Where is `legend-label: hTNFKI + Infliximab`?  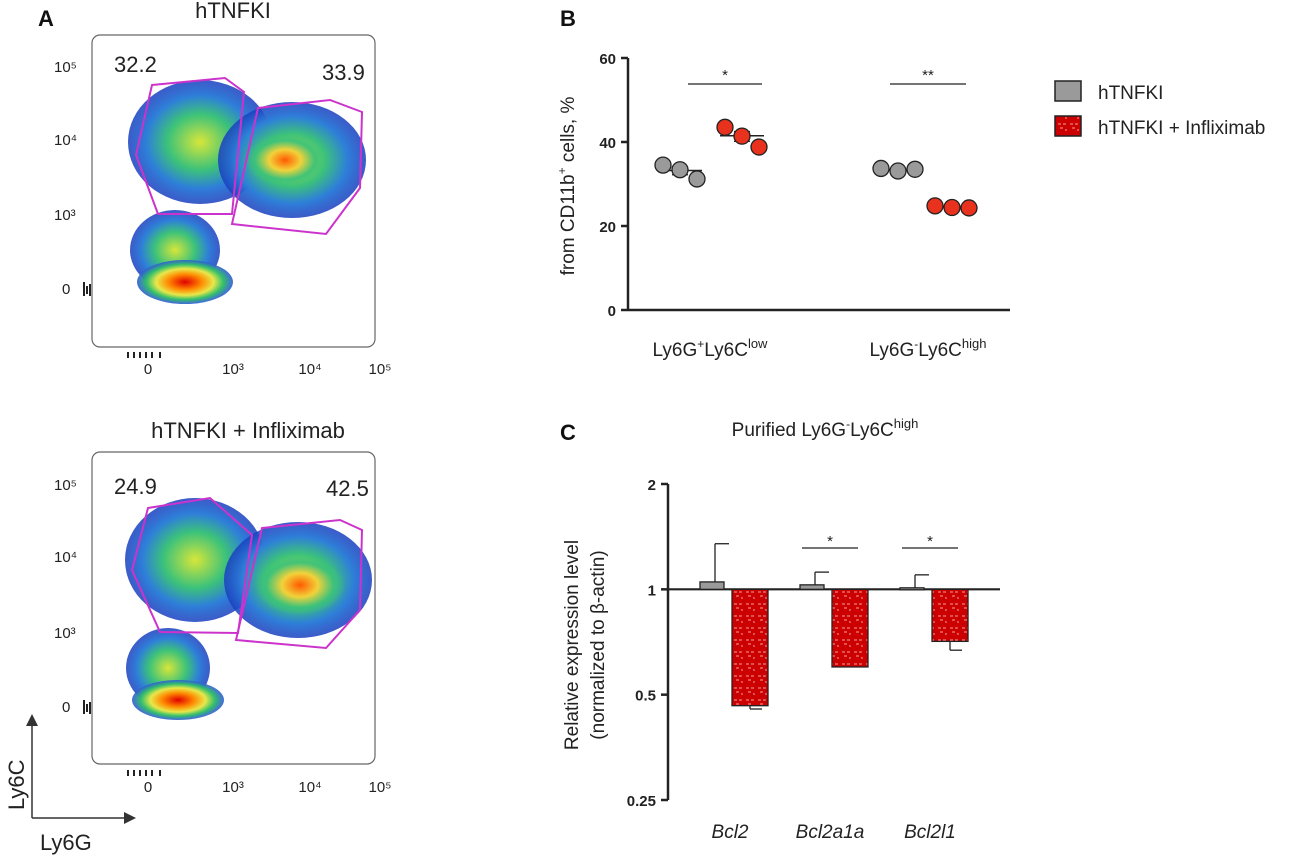
legend-label: hTNFKI + Infliximab is located at coordinates (1181, 128).